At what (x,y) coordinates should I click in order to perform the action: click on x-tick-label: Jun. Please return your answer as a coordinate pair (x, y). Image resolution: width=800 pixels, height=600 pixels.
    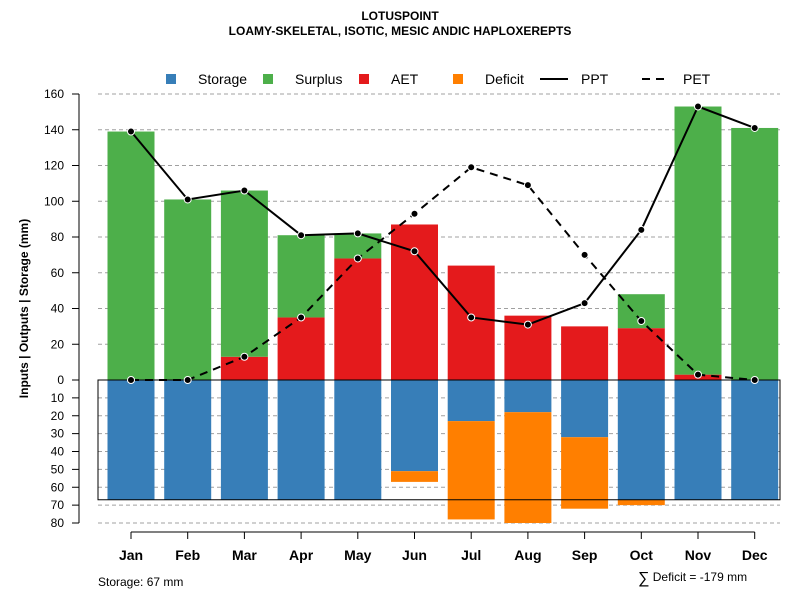
    Looking at the image, I should click on (414, 555).